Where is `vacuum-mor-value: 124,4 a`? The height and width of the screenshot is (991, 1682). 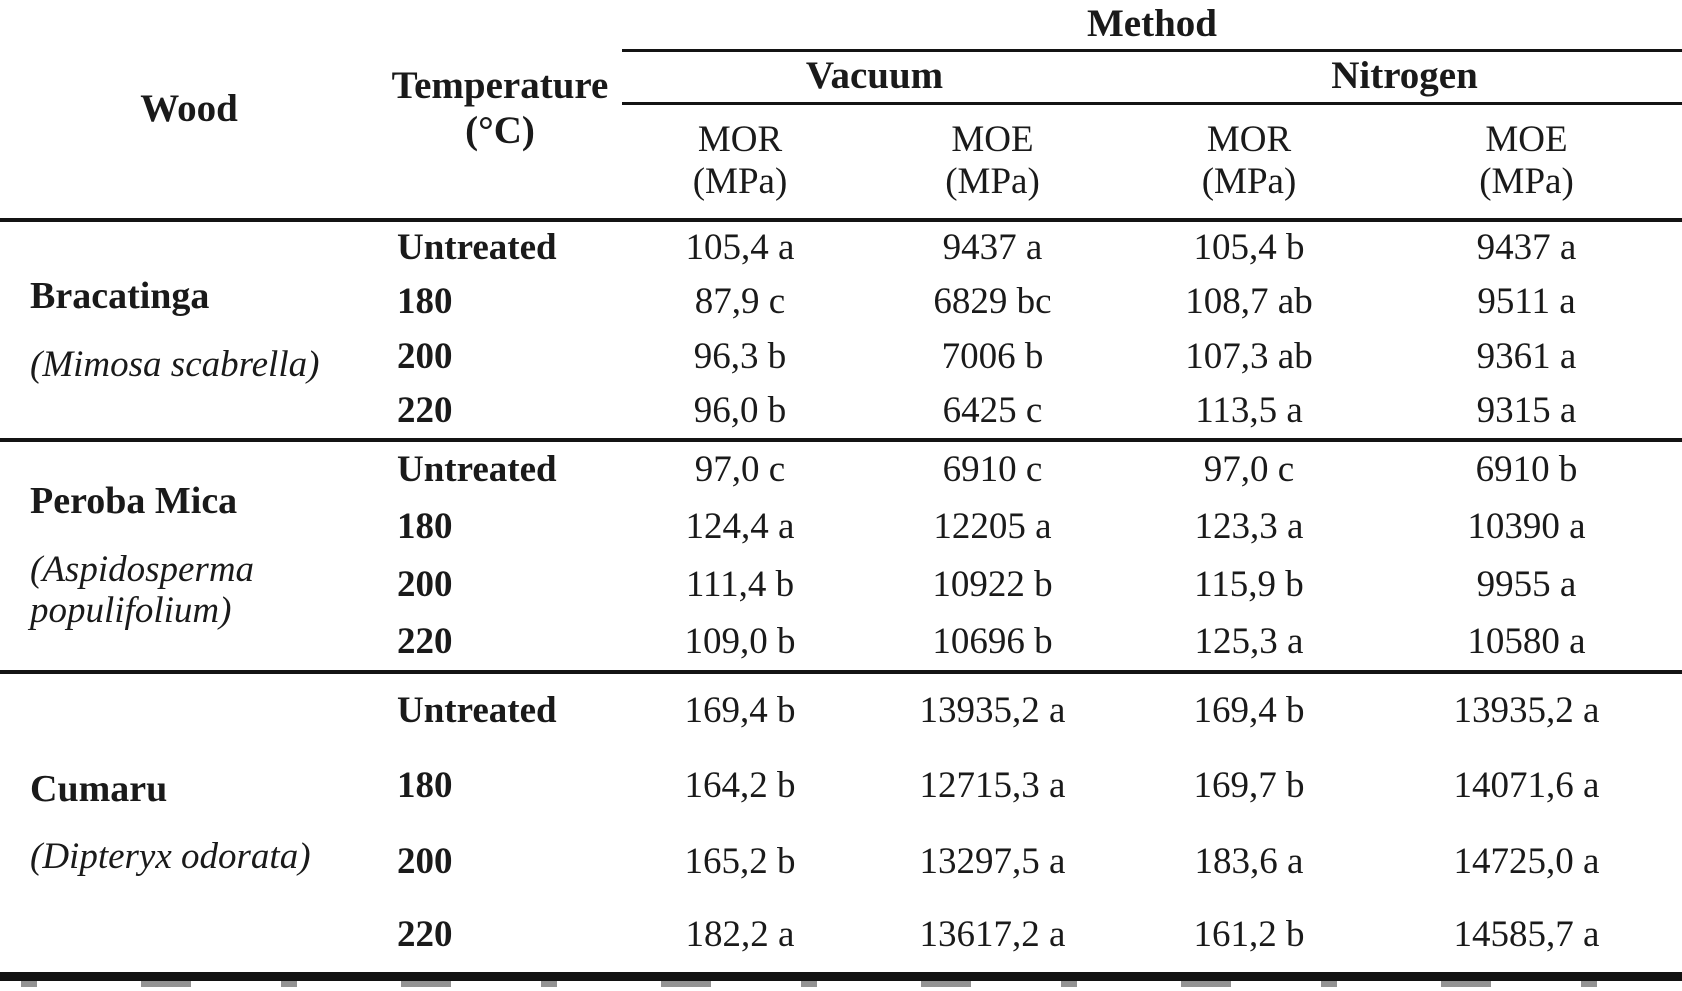
vacuum-mor-value: 124,4 a is located at coordinates (740, 526).